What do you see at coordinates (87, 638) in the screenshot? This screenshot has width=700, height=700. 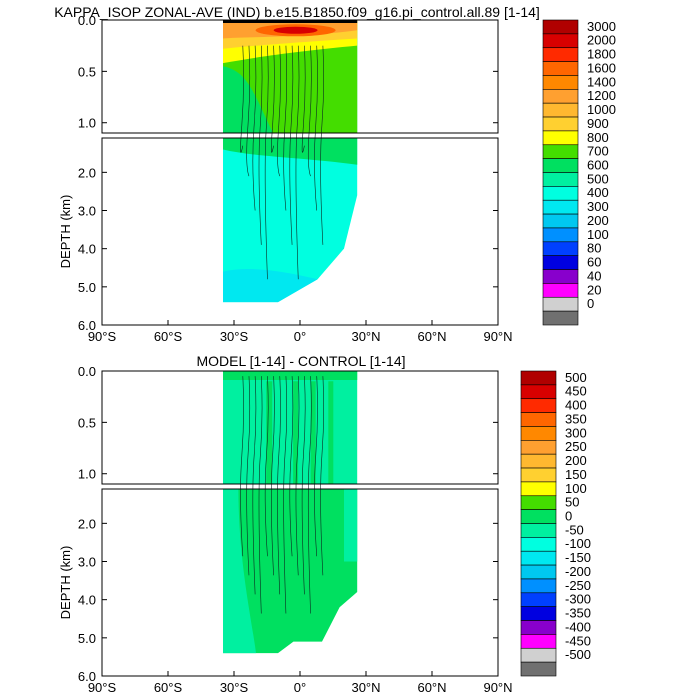 I see `ytick-label: 5.0` at bounding box center [87, 638].